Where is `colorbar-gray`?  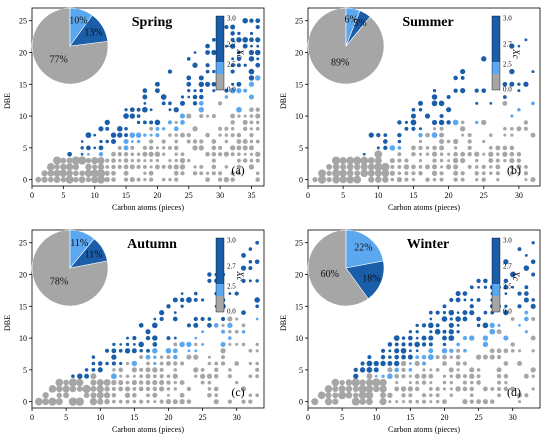 colorbar-gray is located at coordinates (220, 82).